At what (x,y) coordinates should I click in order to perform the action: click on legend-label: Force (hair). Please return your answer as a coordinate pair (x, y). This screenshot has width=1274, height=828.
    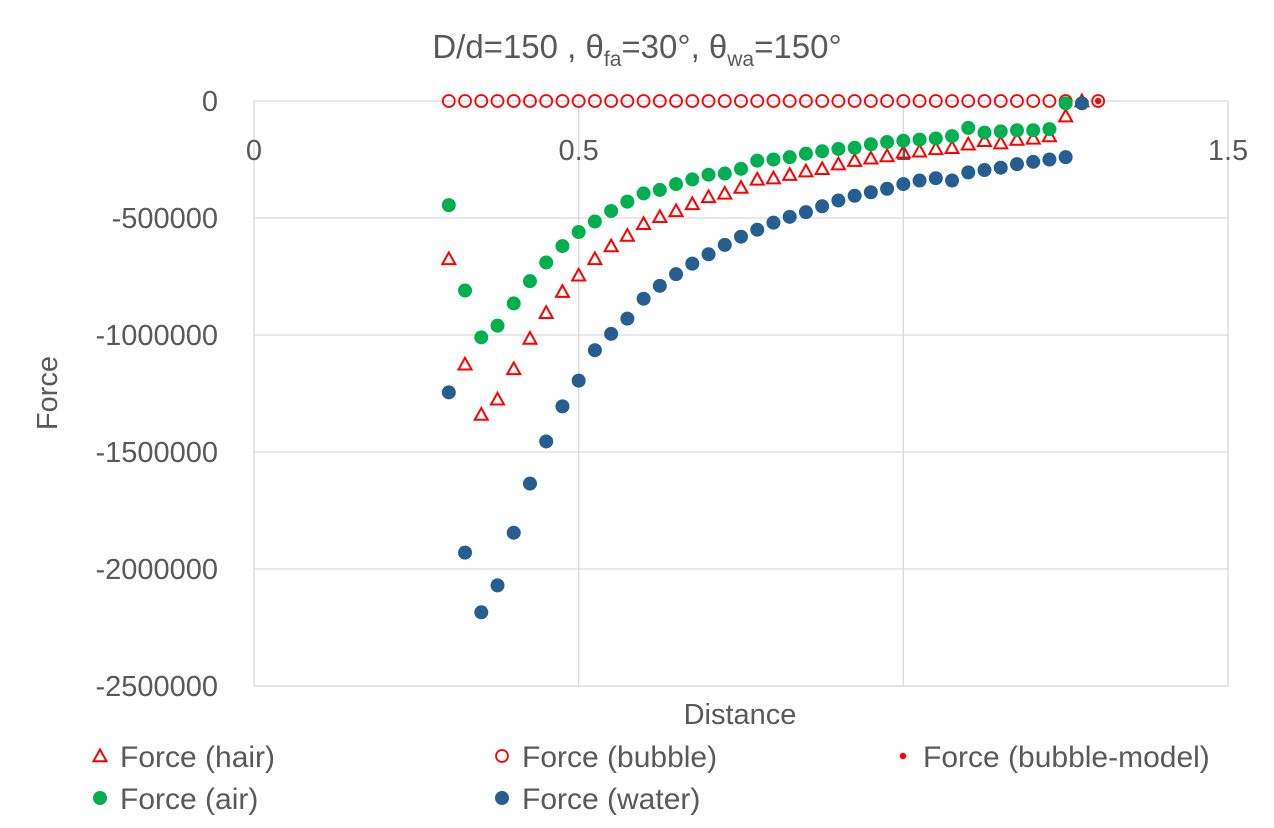
    Looking at the image, I should click on (197, 757).